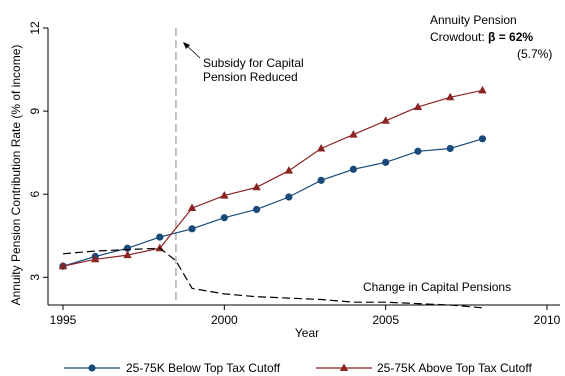 This screenshot has width=565, height=376. I want to click on crowdout-line: Crowdout: β = 62%, so click(481, 37).